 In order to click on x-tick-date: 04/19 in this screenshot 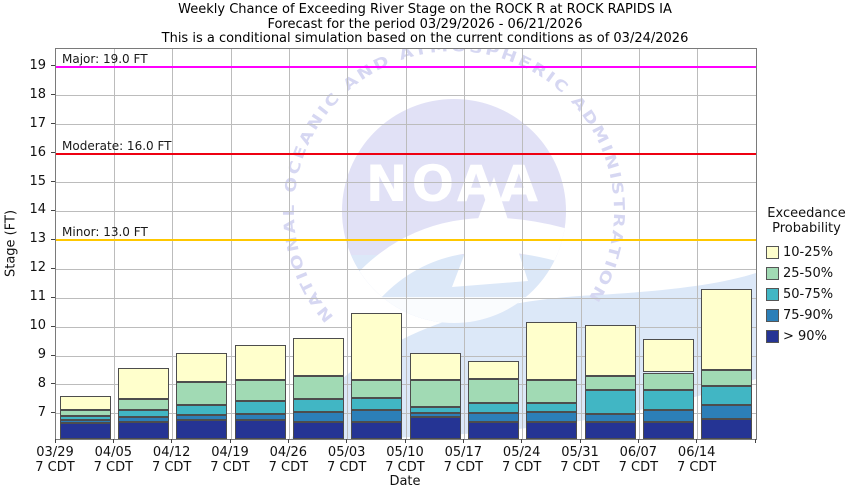, I will do `click(230, 452)`.